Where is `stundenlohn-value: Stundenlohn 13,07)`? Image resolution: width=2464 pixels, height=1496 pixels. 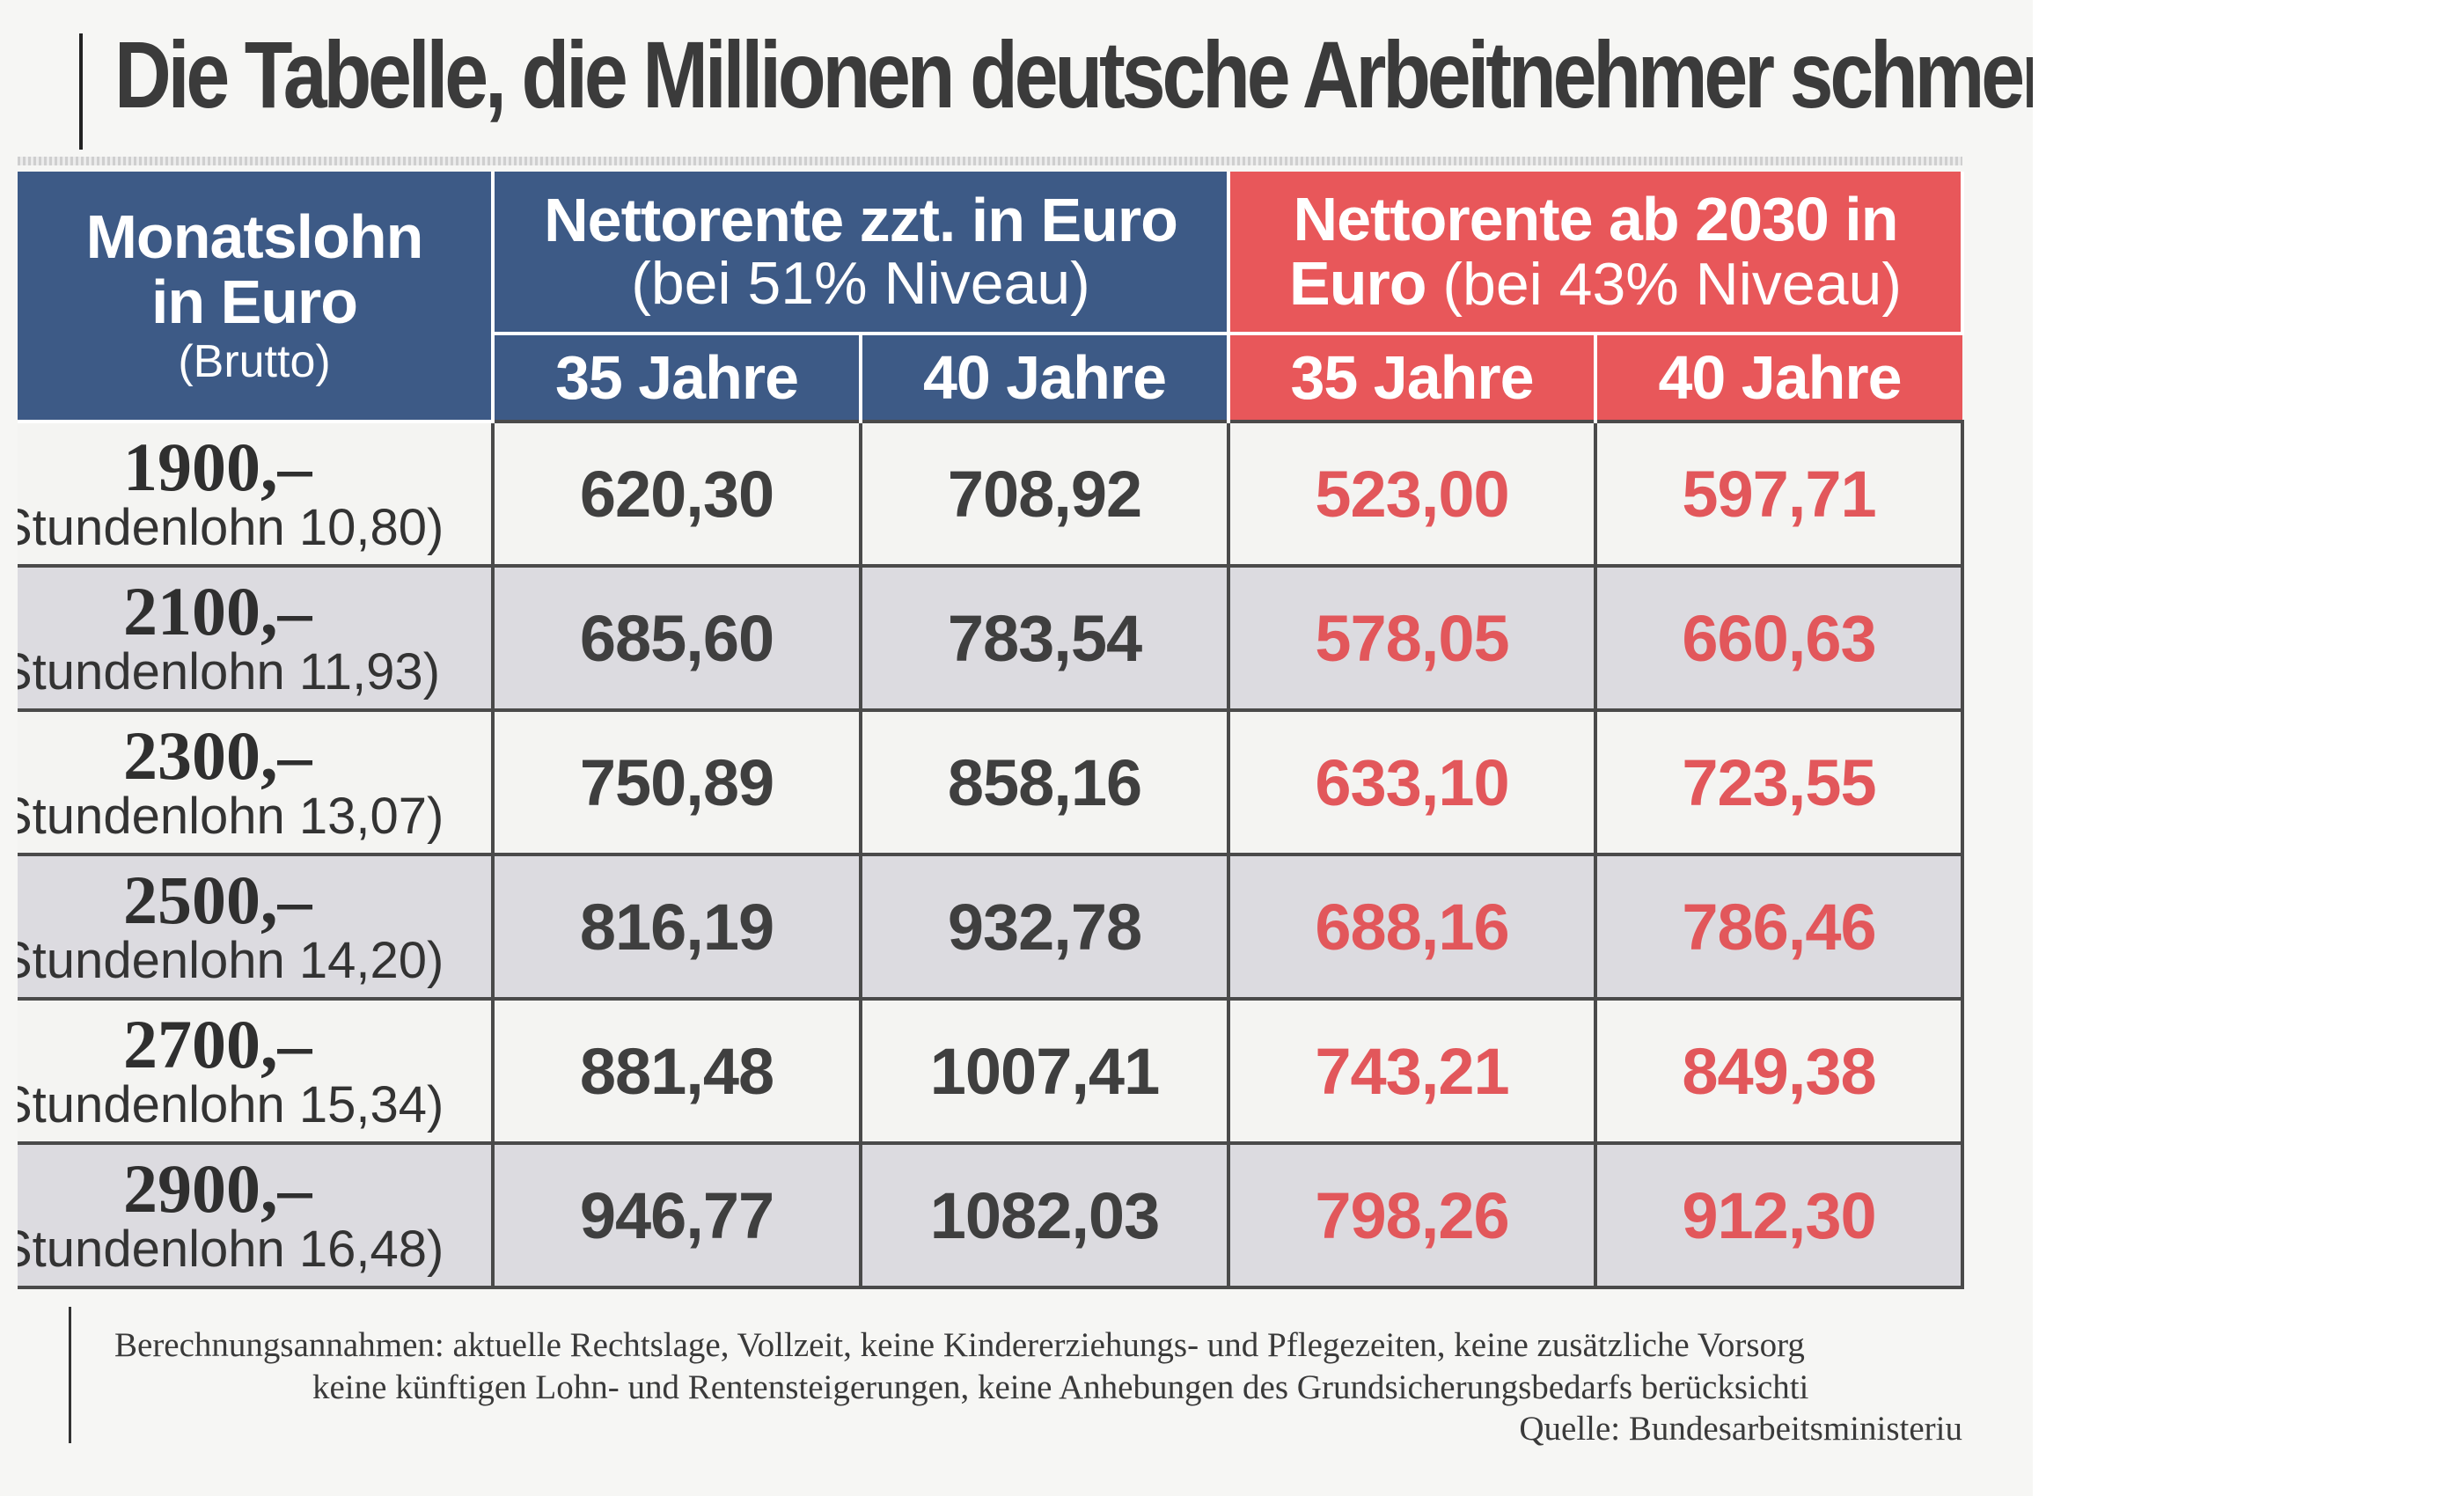
stundenlohn-value: Stundenlohn 13,07) is located at coordinates (231, 816).